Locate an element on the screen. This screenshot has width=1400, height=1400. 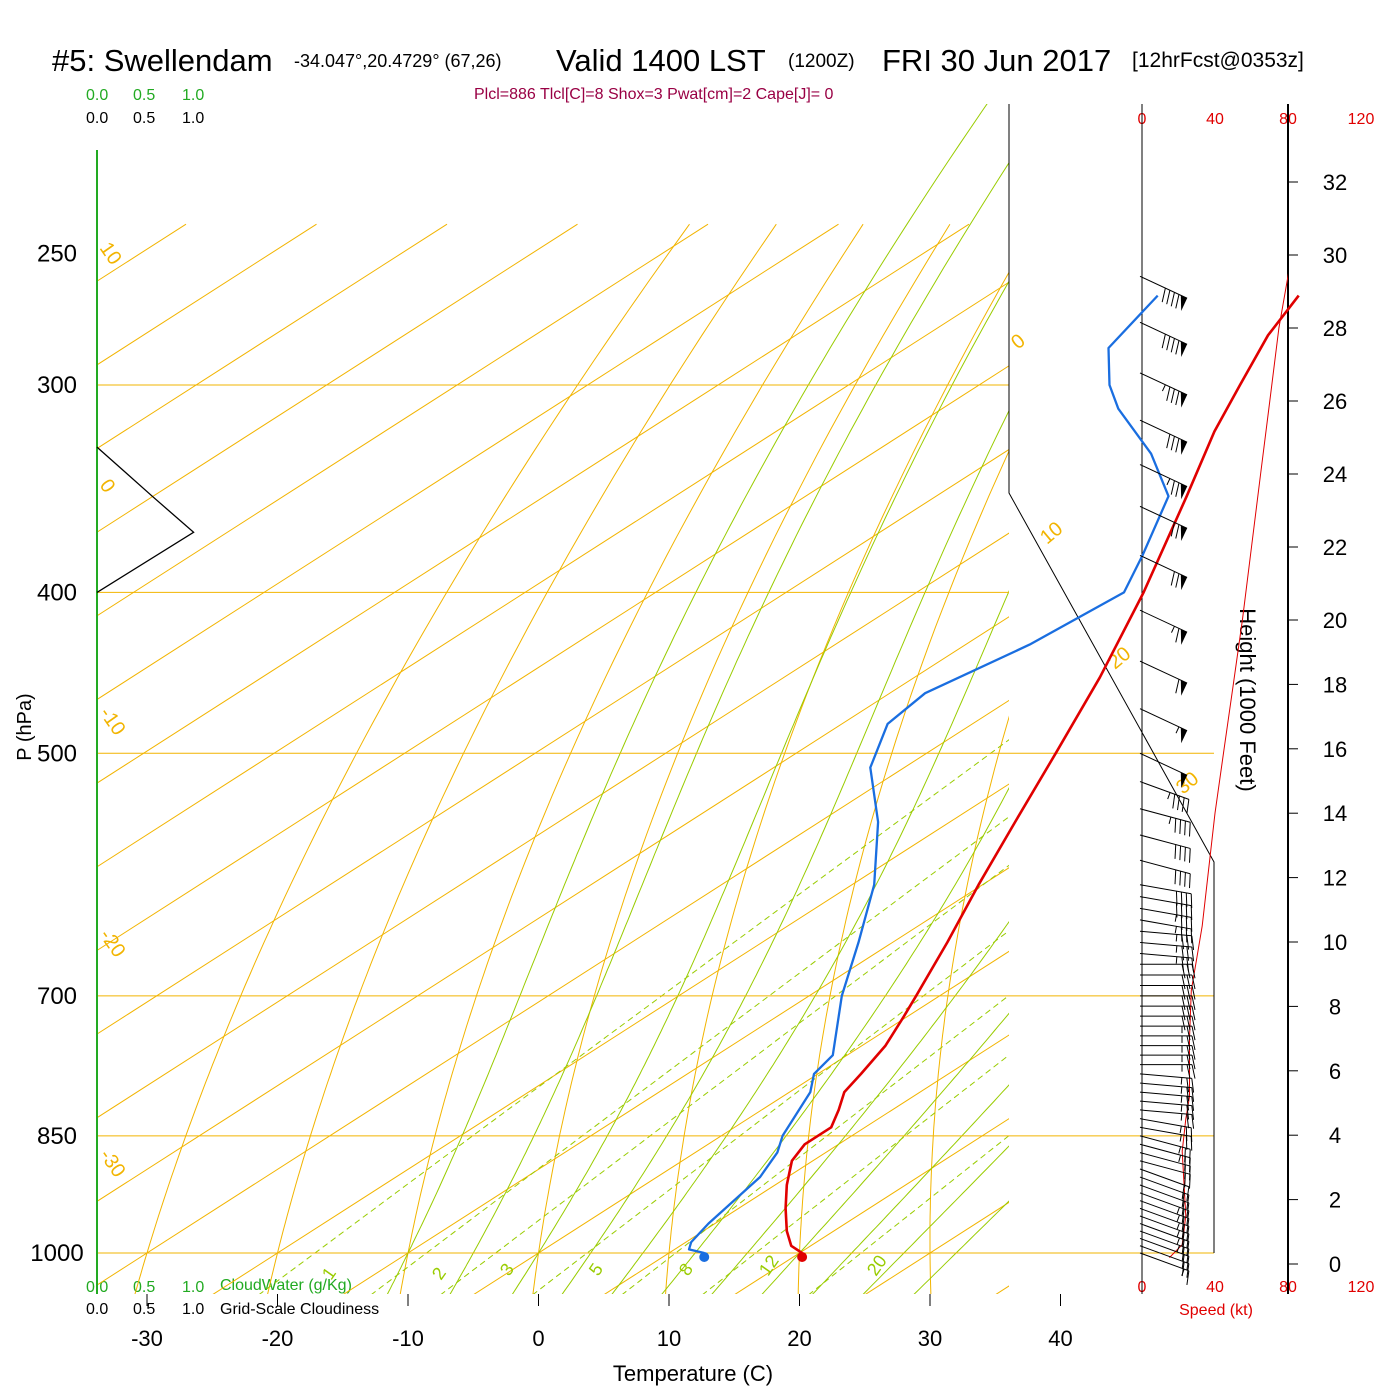
temperature-tick-label: 10 is located at coordinates (669, 1338).